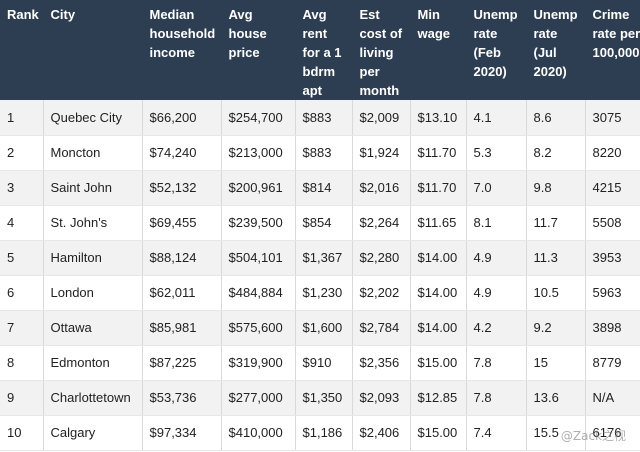  Describe the element at coordinates (612, 223) in the screenshot. I see `table-cell: 5508` at that location.